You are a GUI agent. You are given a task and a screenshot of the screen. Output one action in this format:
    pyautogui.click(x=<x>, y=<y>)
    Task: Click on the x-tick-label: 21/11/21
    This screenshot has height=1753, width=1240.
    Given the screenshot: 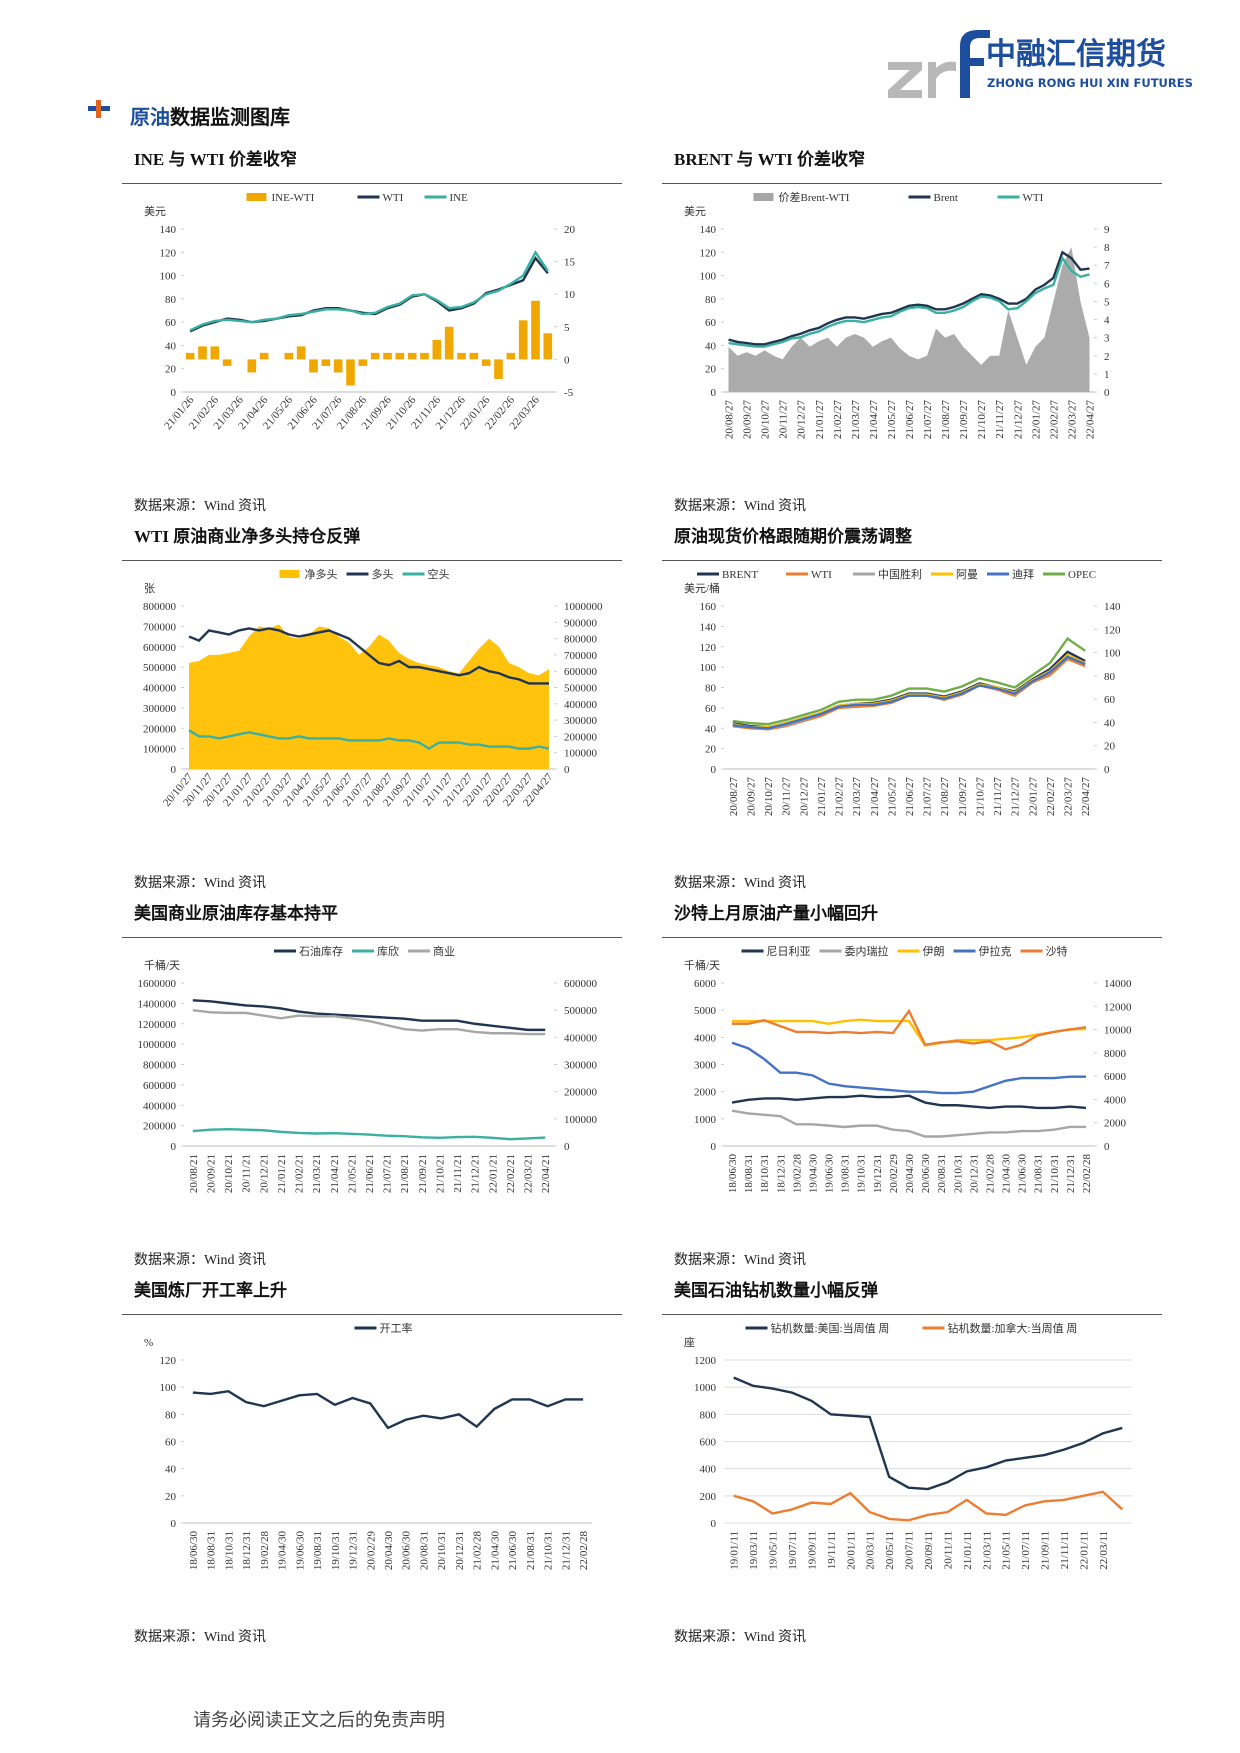 What is the action you would take?
    pyautogui.click(x=458, y=1173)
    